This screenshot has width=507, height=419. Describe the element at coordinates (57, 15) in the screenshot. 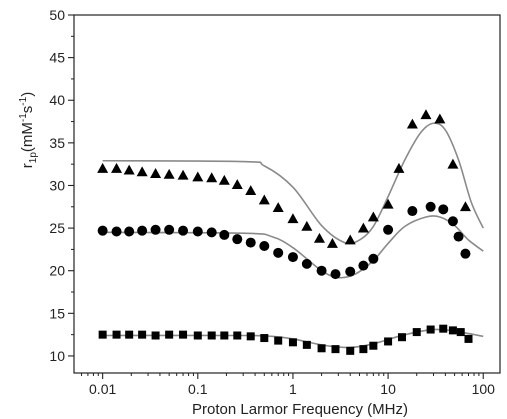

I see `y-tick-label: 50` at that location.